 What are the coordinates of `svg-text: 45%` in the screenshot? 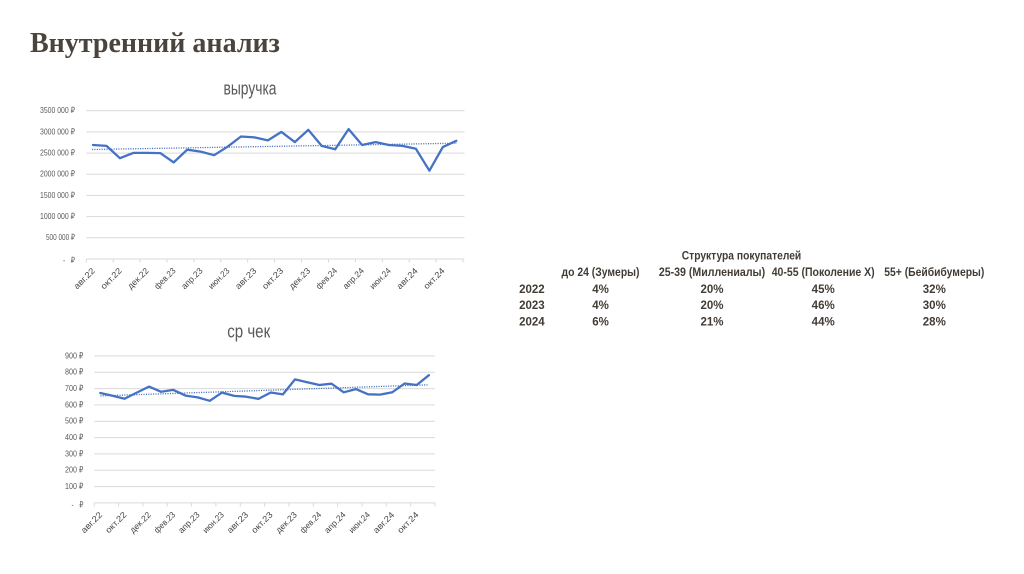 It's located at (823, 290).